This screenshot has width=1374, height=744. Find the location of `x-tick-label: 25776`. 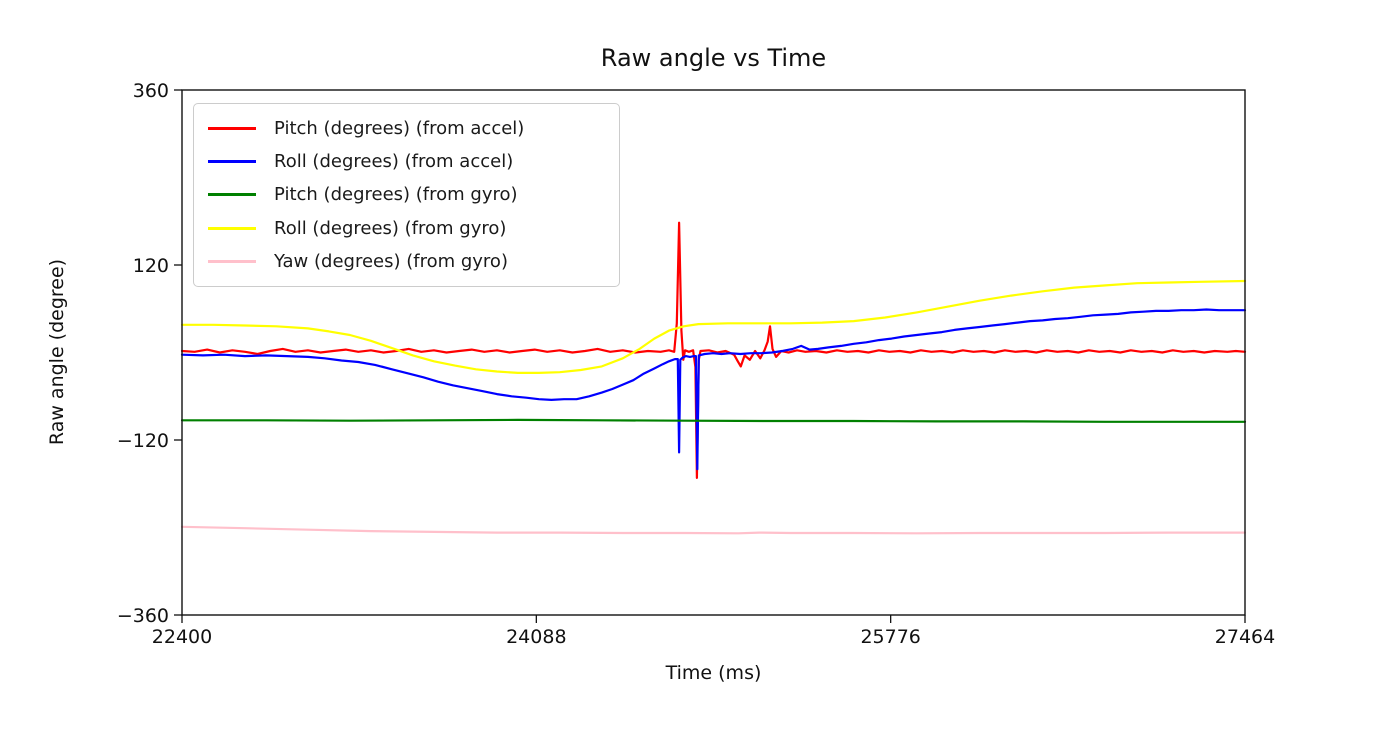

x-tick-label: 25776 is located at coordinates (890, 637).